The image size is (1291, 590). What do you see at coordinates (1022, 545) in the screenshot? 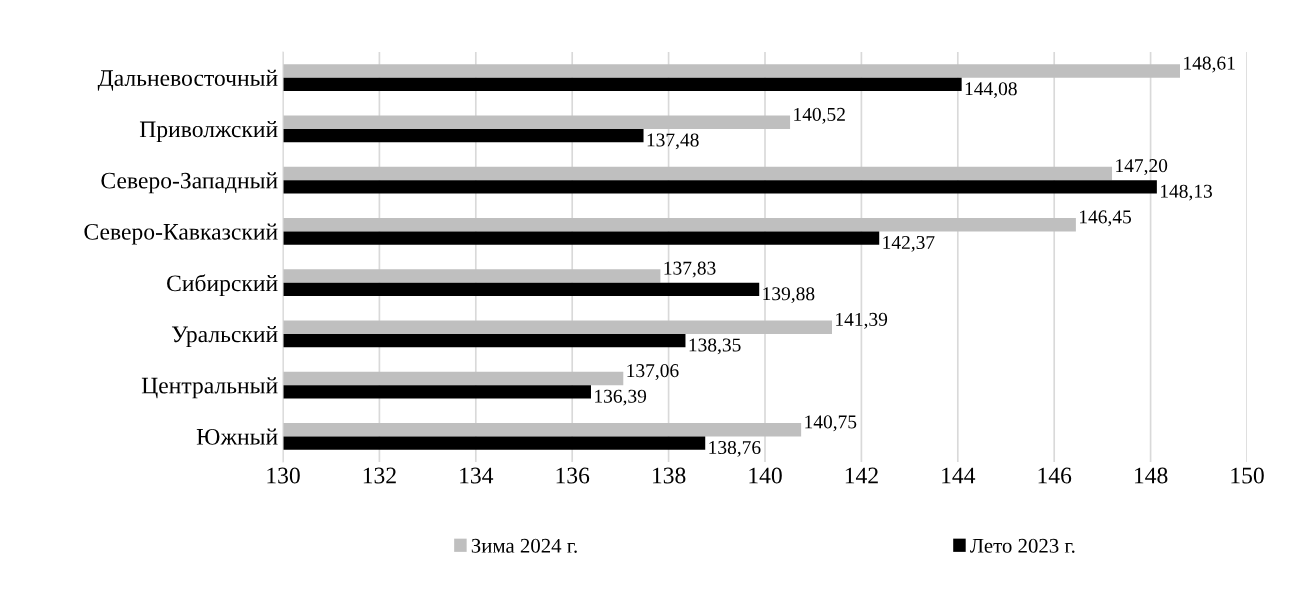
I see `legend-label: Лето 2023 г.` at bounding box center [1022, 545].